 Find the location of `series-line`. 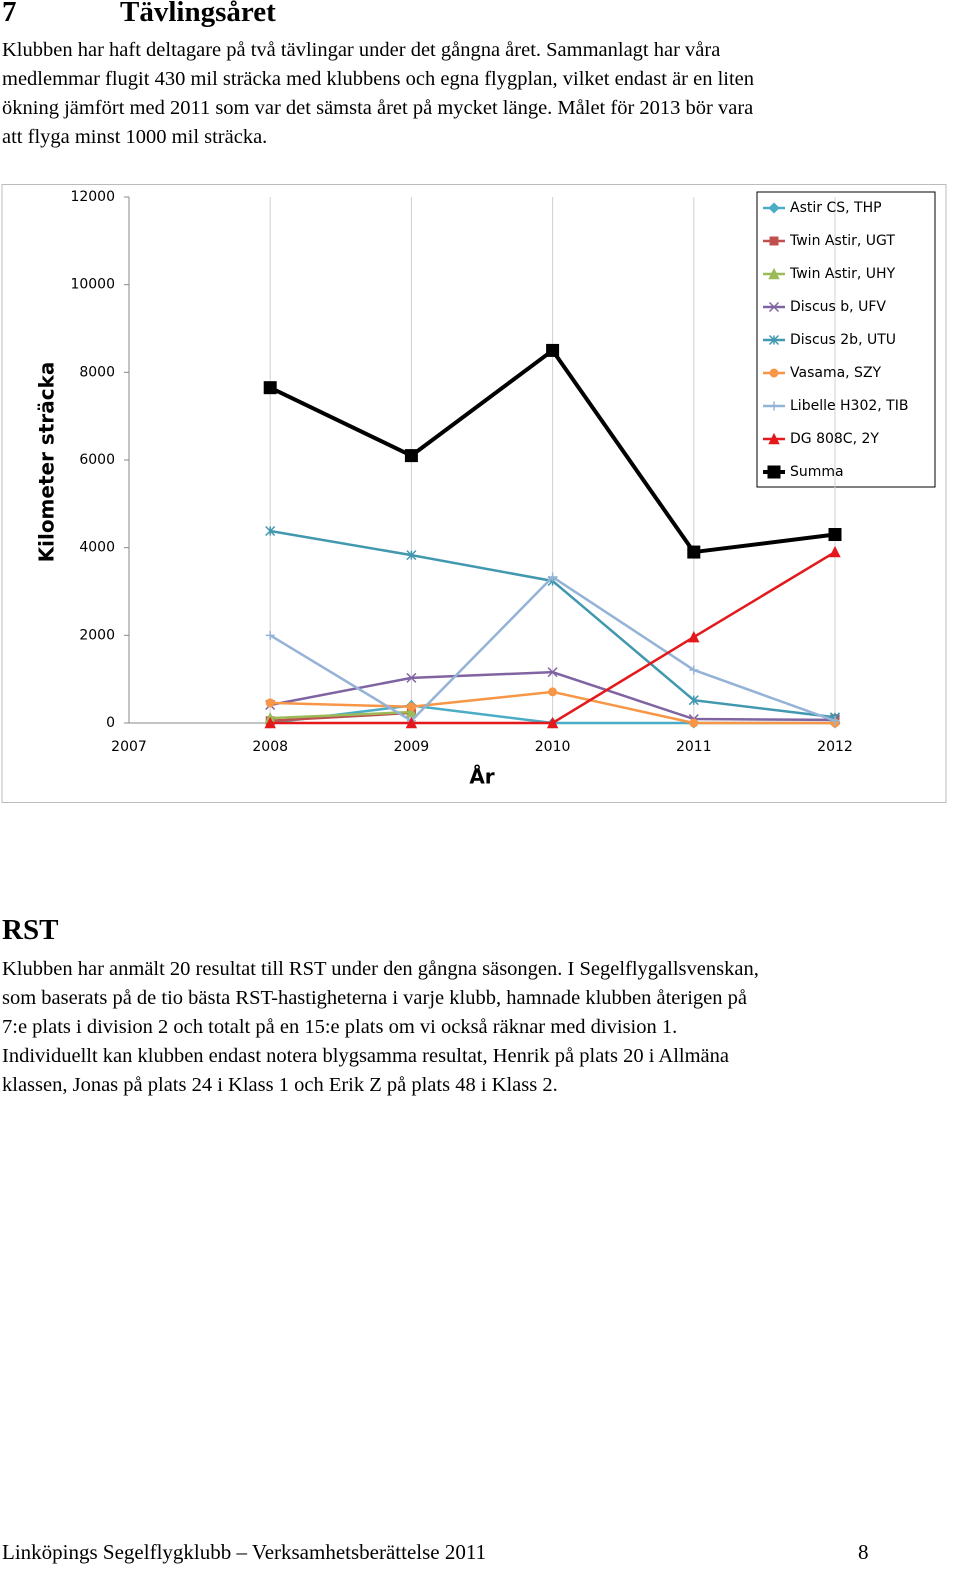

series-line is located at coordinates (341, 715).